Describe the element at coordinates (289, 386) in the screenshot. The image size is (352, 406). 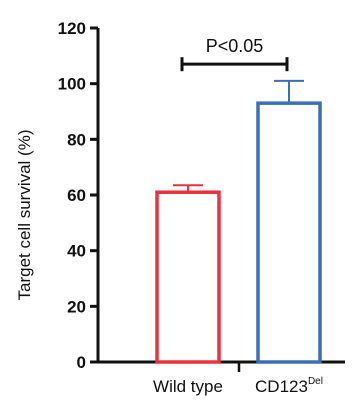
I see `x-tick-label: CD123Del` at that location.